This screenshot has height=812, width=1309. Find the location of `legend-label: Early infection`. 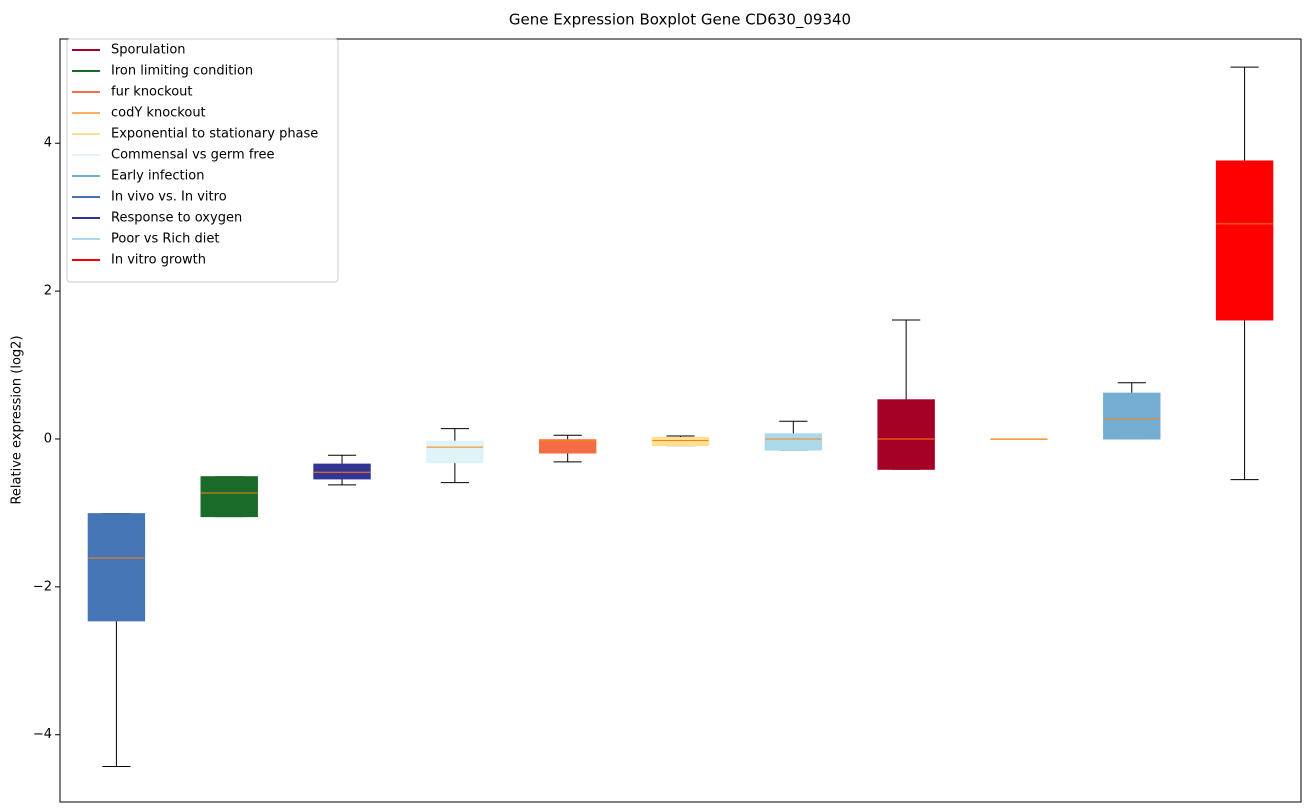

legend-label: Early infection is located at coordinates (157, 176).